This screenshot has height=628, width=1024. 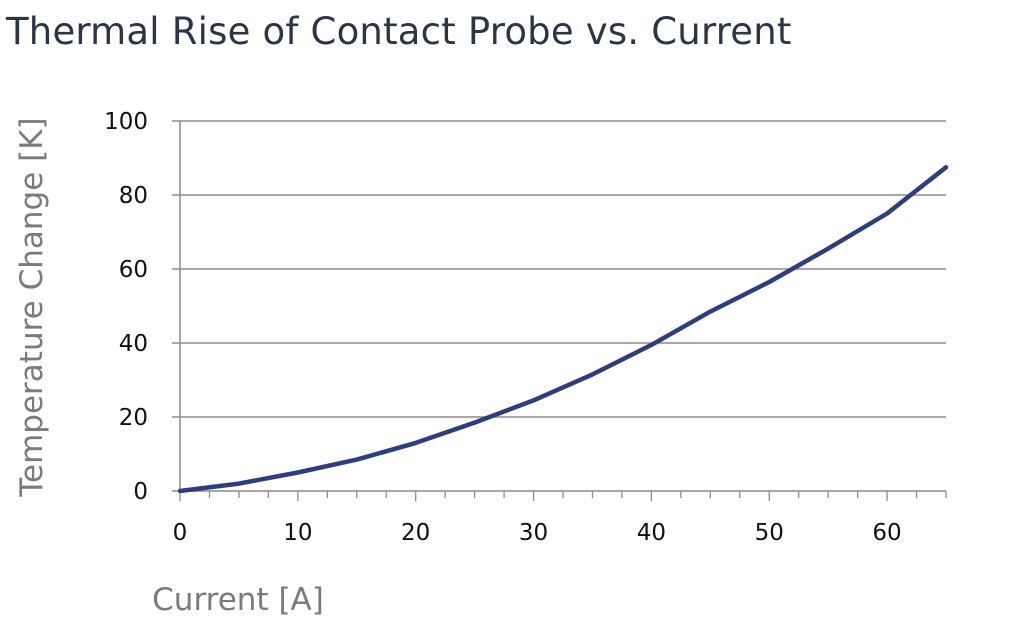 I want to click on x-tick-label-30: 30, so click(x=533, y=533).